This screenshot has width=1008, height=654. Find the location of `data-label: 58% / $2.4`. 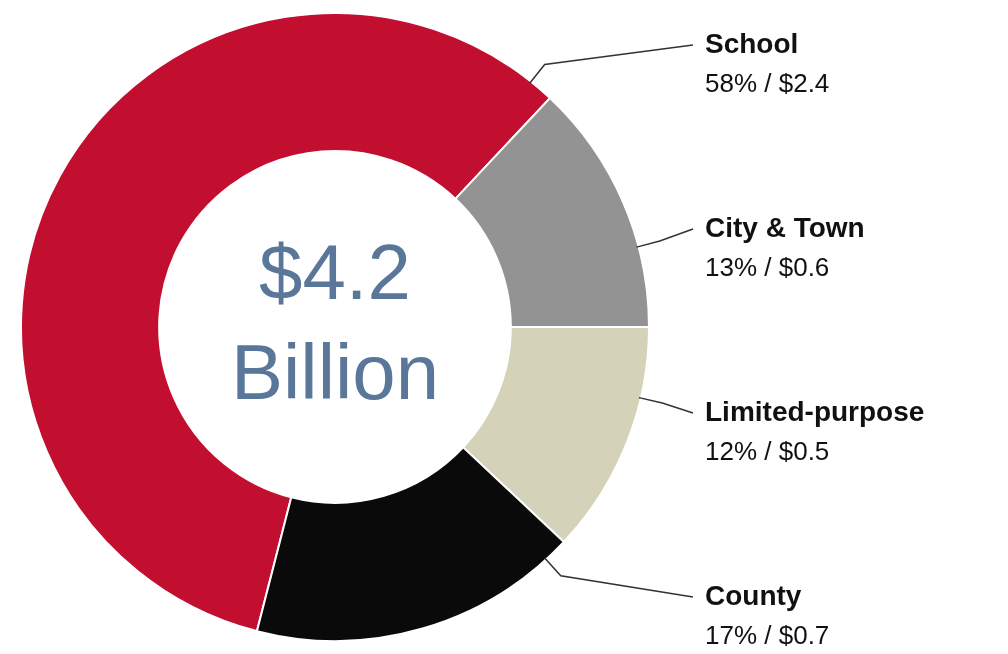

data-label: 58% / $2.4 is located at coordinates (767, 83).